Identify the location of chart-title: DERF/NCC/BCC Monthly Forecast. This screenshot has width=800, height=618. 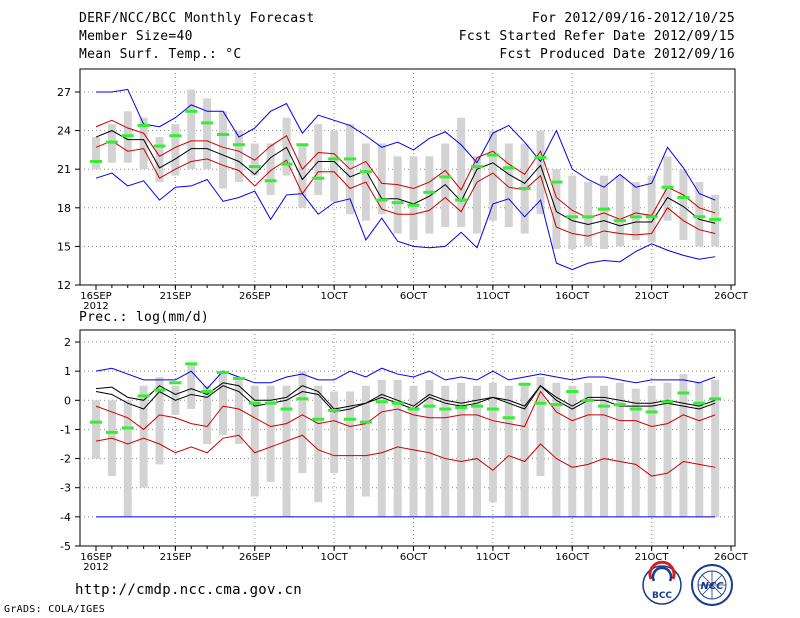
(197, 18).